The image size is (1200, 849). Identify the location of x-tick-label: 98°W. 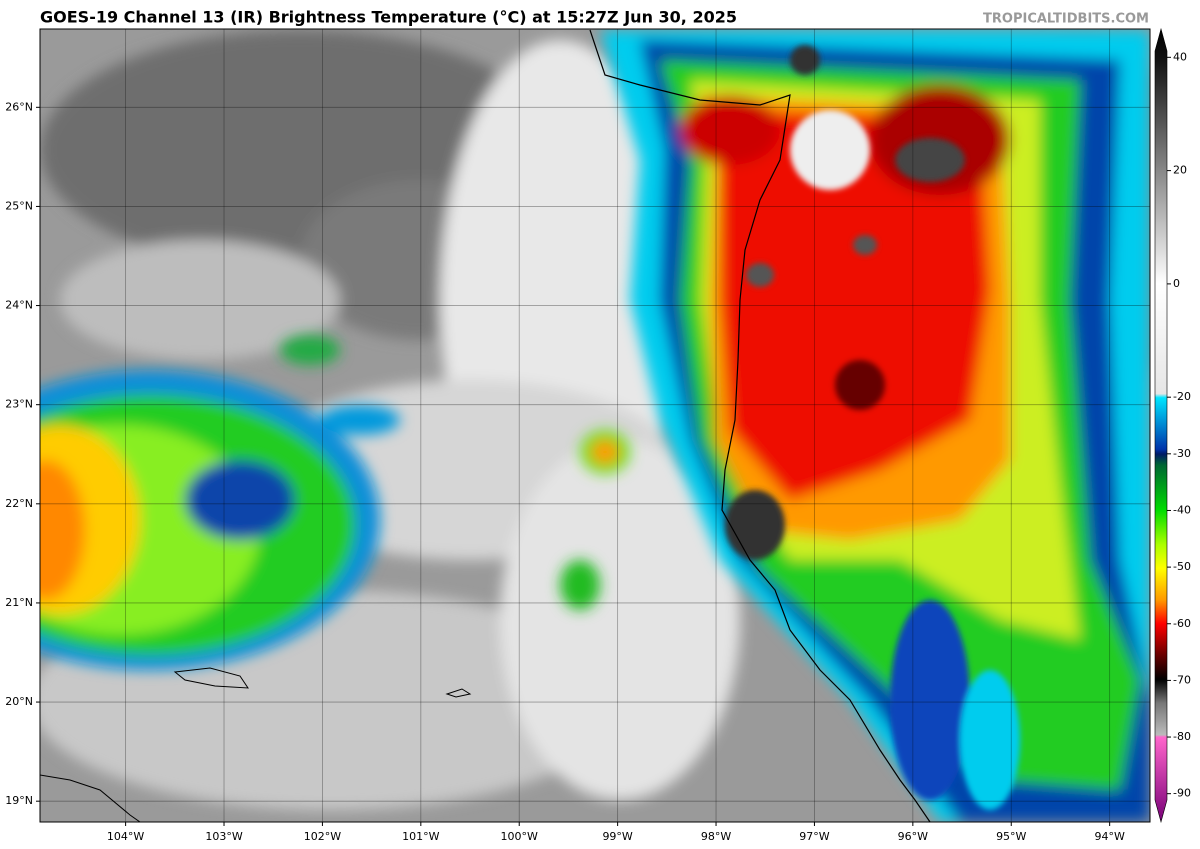
(716, 836).